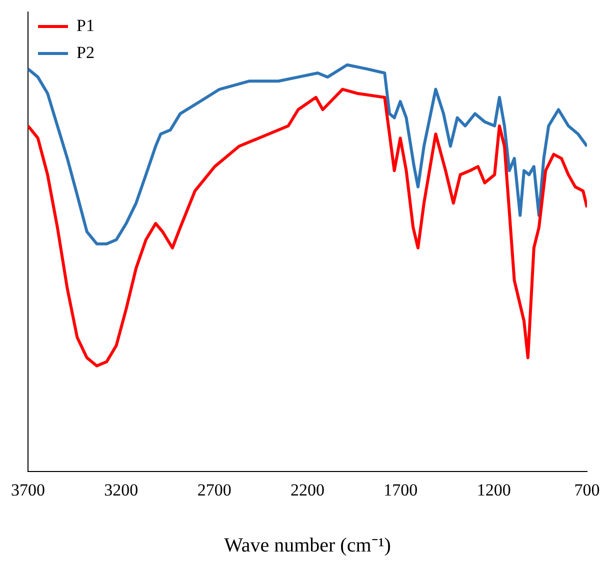 This screenshot has height=570, width=611. I want to click on x-tick-label: 700, so click(587, 490).